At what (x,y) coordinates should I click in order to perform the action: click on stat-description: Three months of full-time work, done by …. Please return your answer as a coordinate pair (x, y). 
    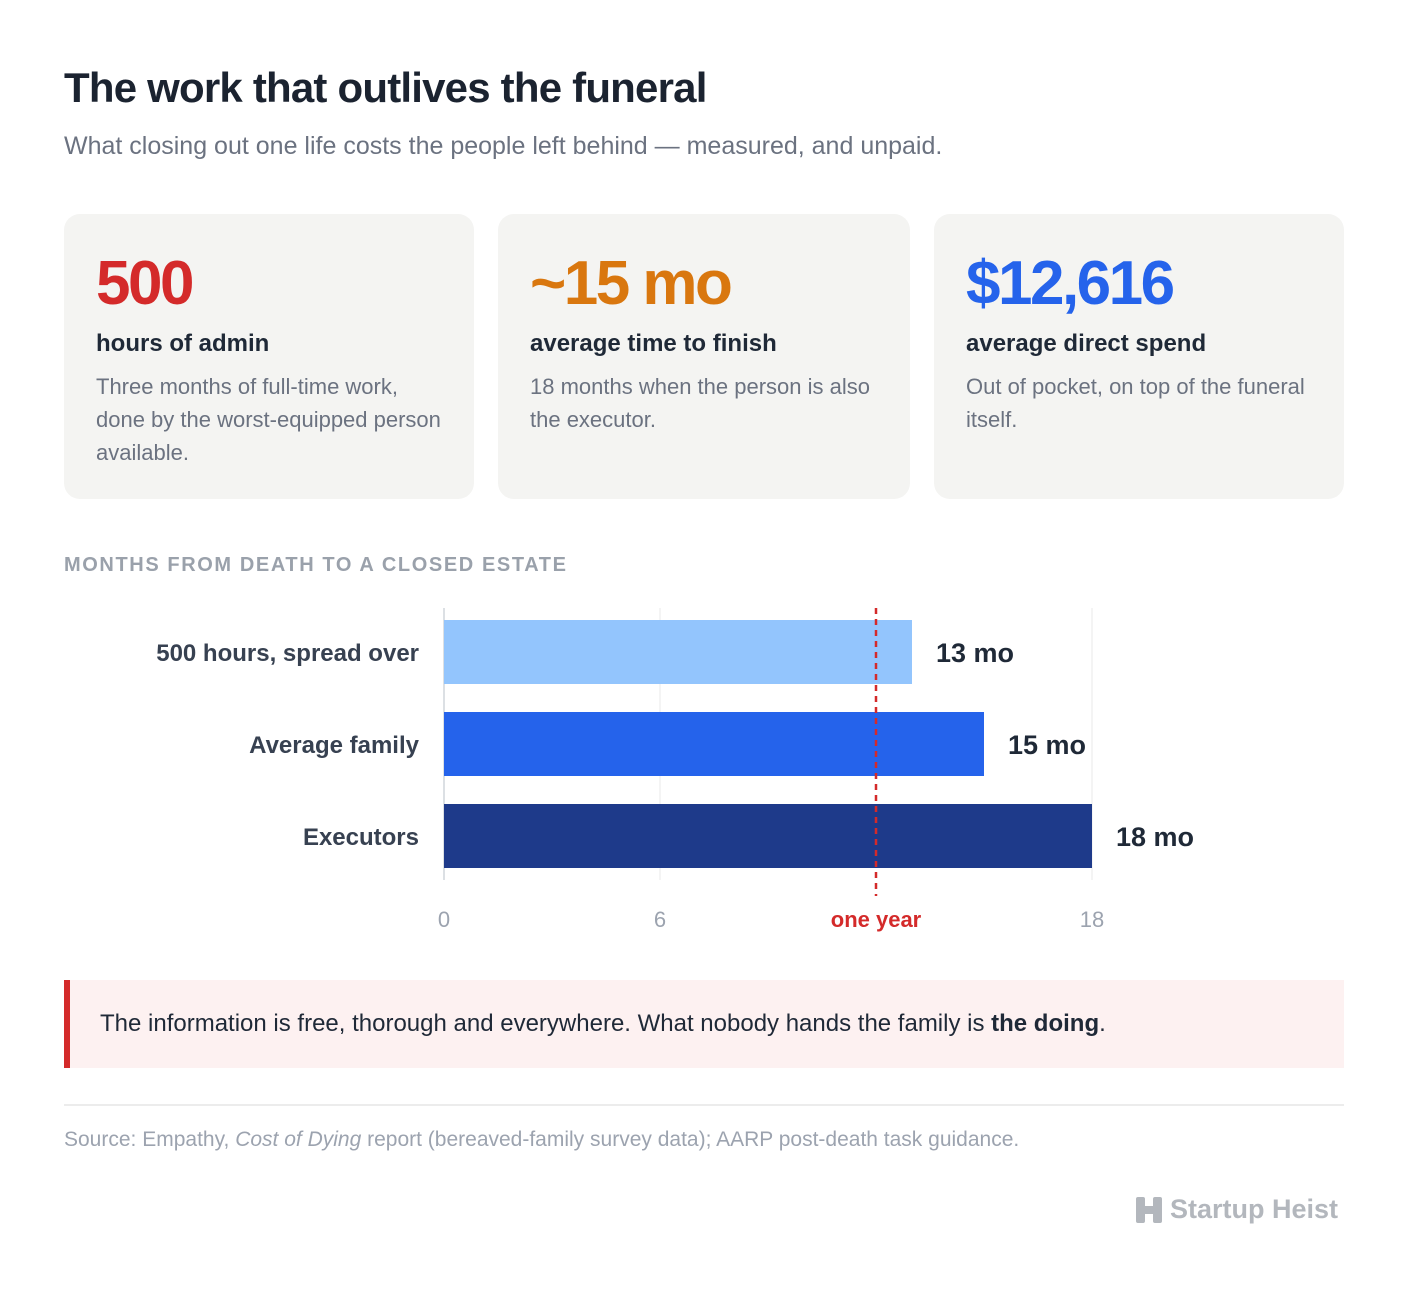
    Looking at the image, I should click on (268, 419).